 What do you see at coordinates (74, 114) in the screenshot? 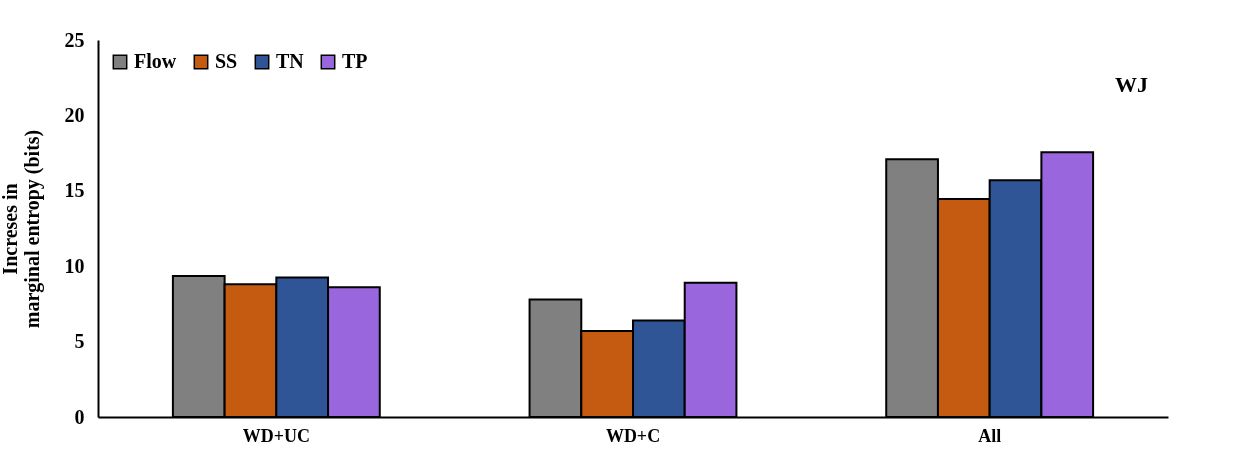
I see `y-tick-label: 20` at bounding box center [74, 114].